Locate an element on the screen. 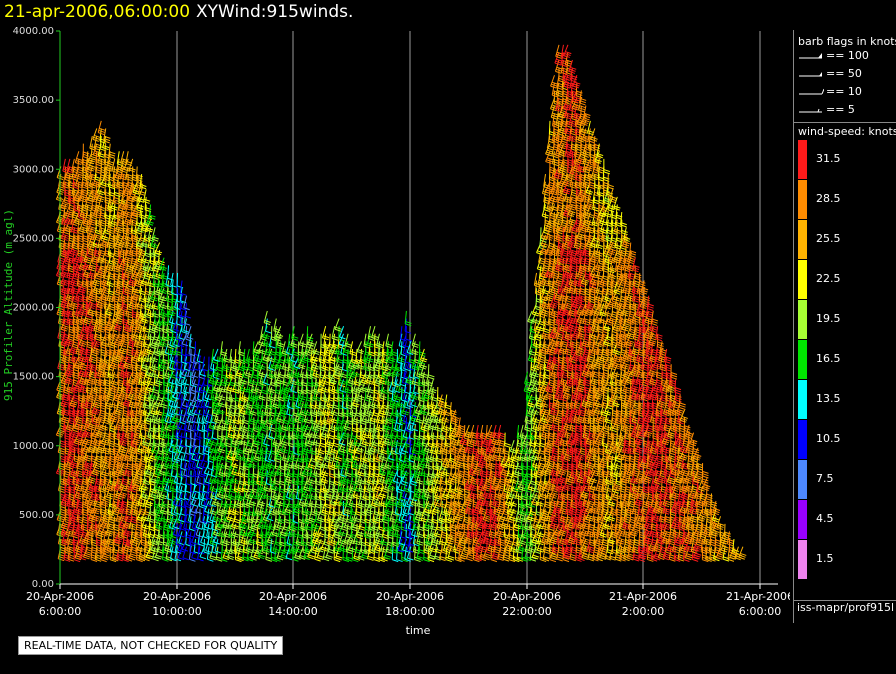 The height and width of the screenshot is (674, 896). chart-title-date: 21-apr-2006,06:00:00 is located at coordinates (97, 12).